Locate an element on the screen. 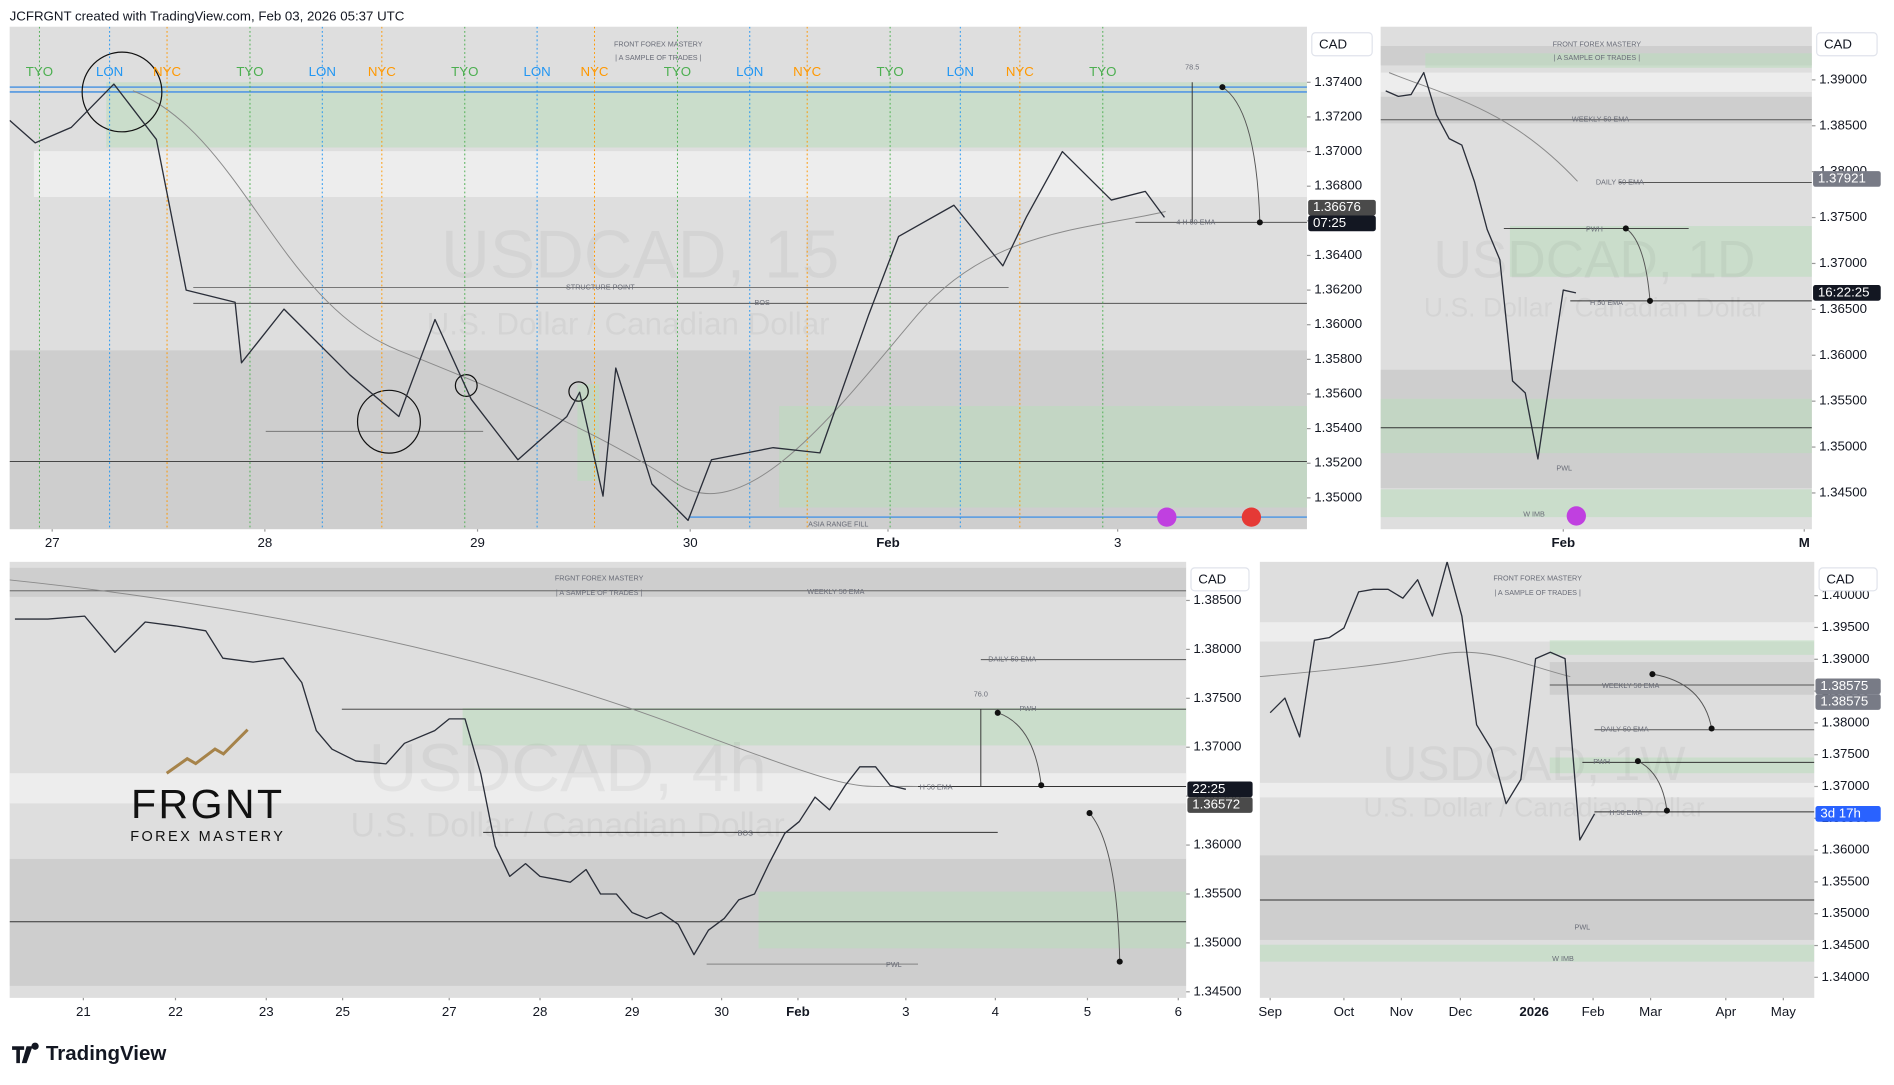 This screenshot has height=1085, width=1894. x-tick-label: Nov is located at coordinates (1402, 1011).